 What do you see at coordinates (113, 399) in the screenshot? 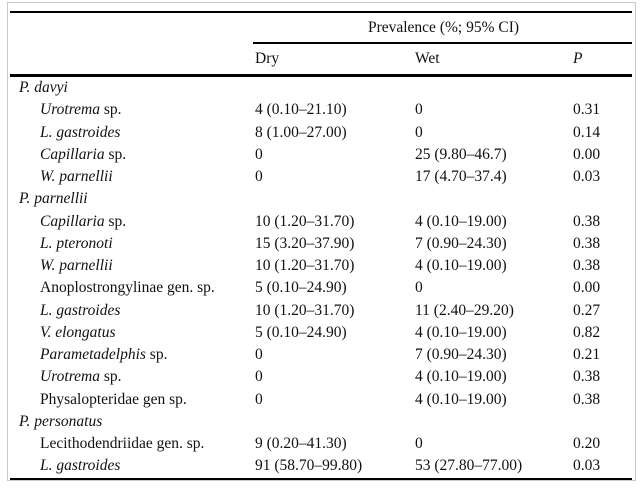
I see `species-name-roman: Physalopteridae gen sp.` at bounding box center [113, 399].